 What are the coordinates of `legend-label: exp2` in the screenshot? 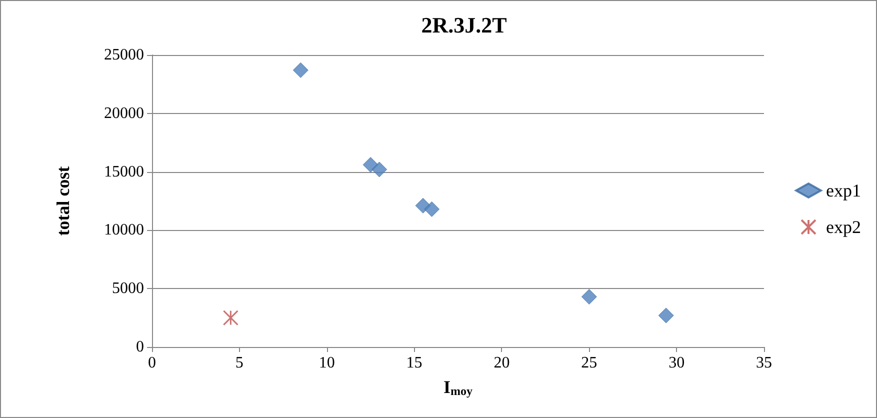 It's located at (844, 227).